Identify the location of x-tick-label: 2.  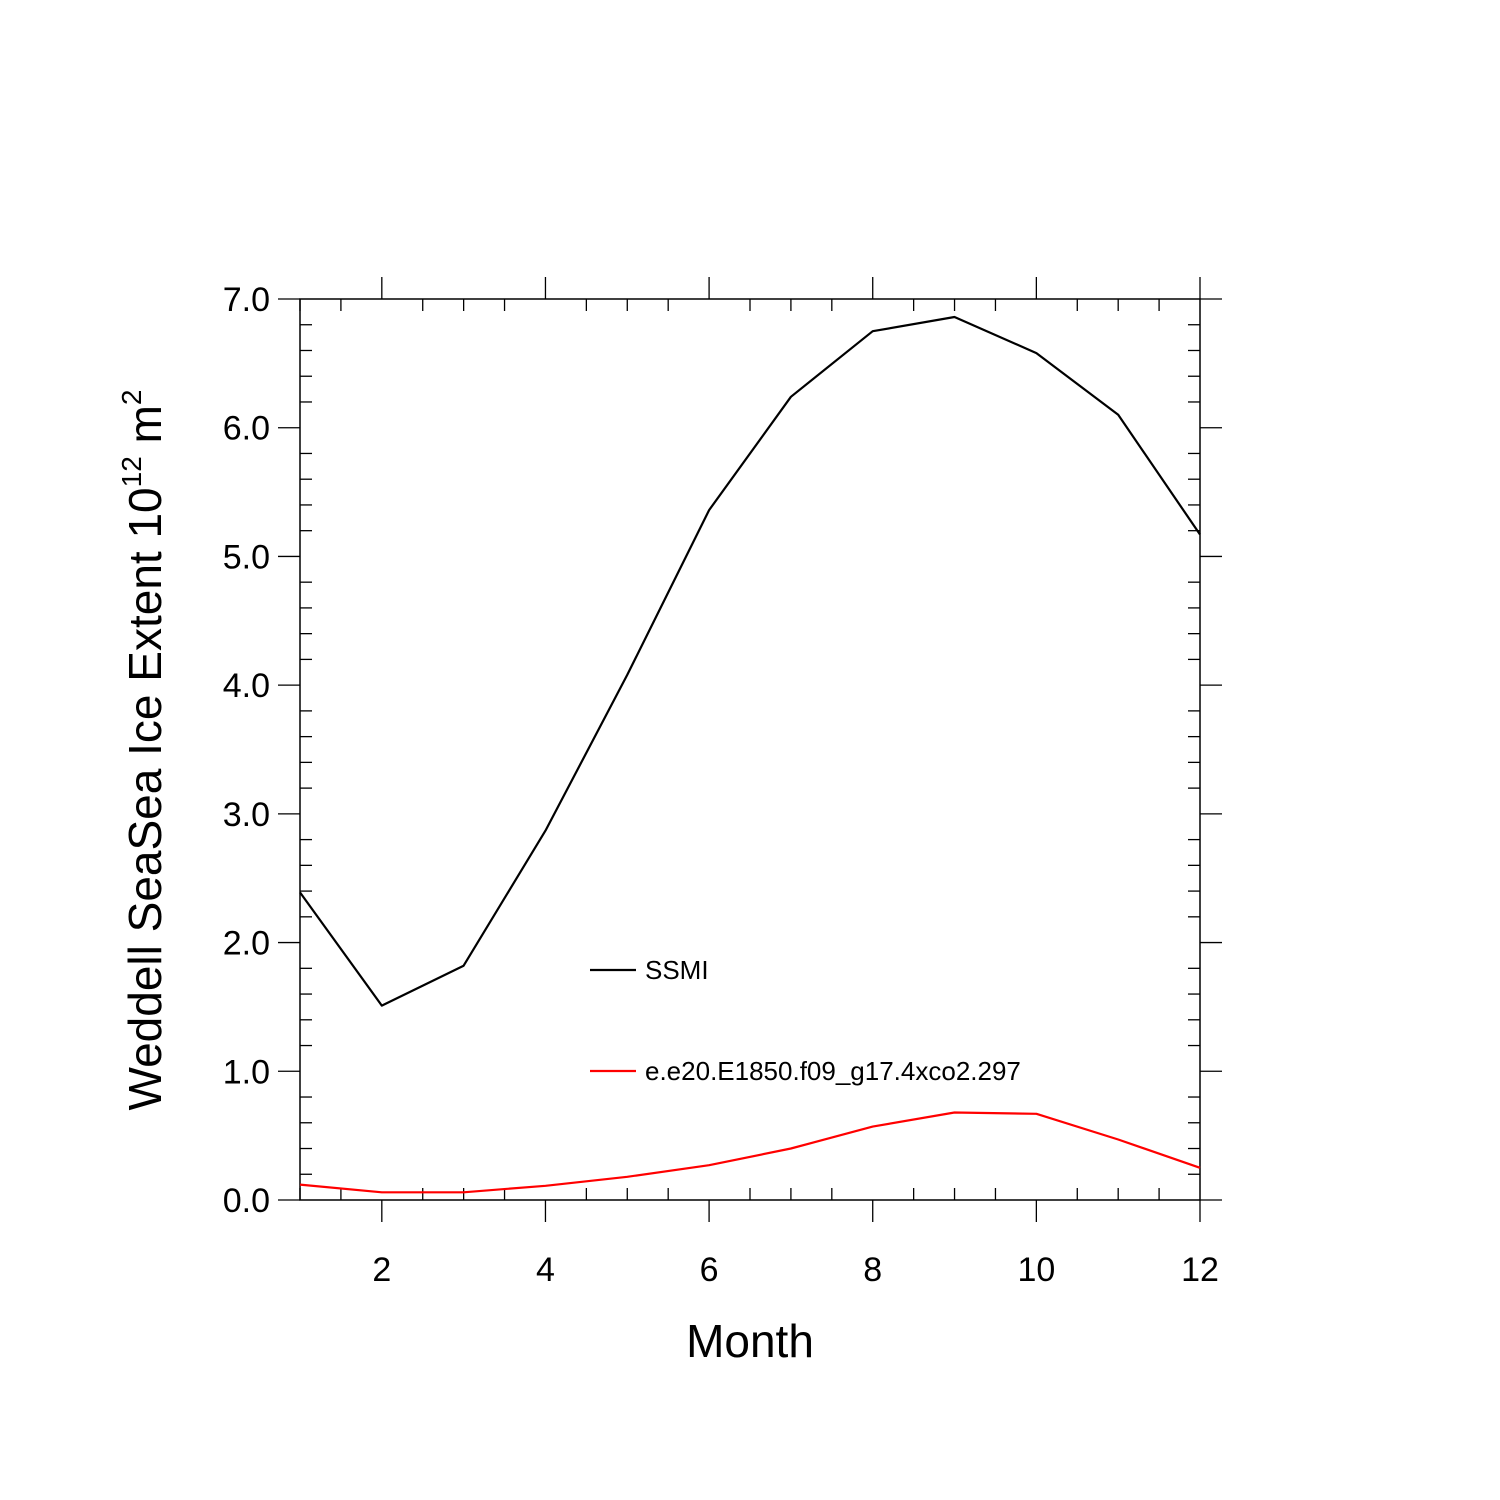
(381, 1270).